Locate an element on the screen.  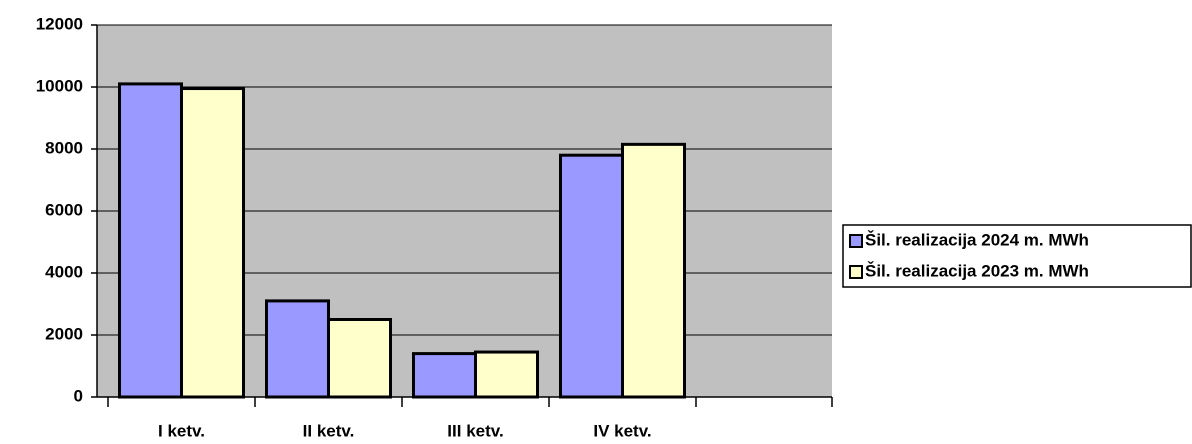
legend-label: Šil. realizacija 2023 m. MWh is located at coordinates (977, 270).